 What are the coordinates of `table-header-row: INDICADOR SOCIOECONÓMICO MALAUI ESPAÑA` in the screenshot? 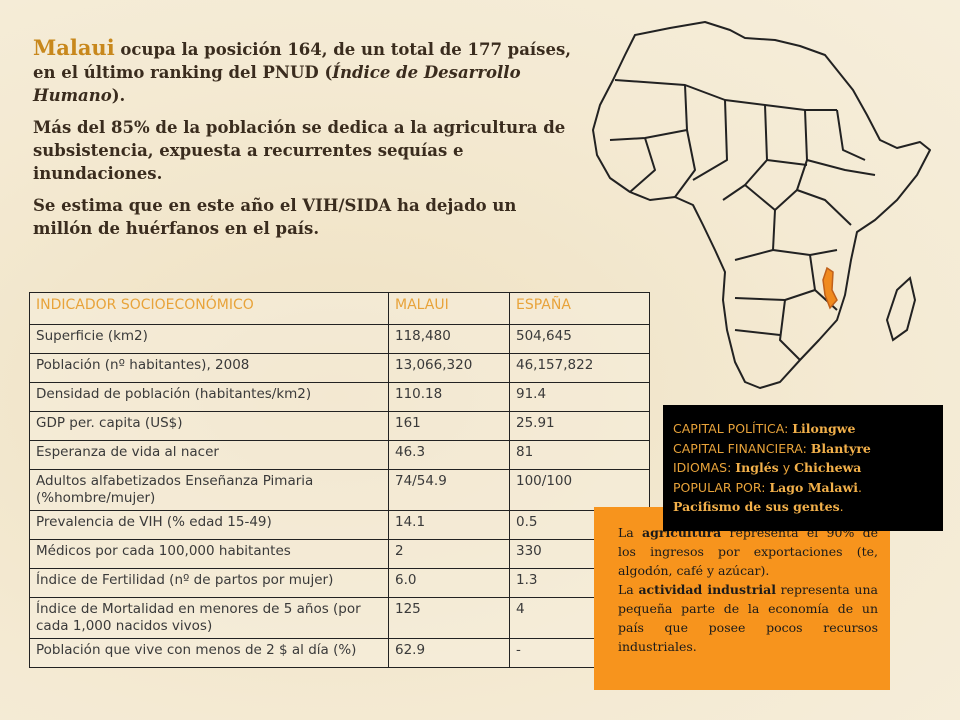 It's located at (339, 308).